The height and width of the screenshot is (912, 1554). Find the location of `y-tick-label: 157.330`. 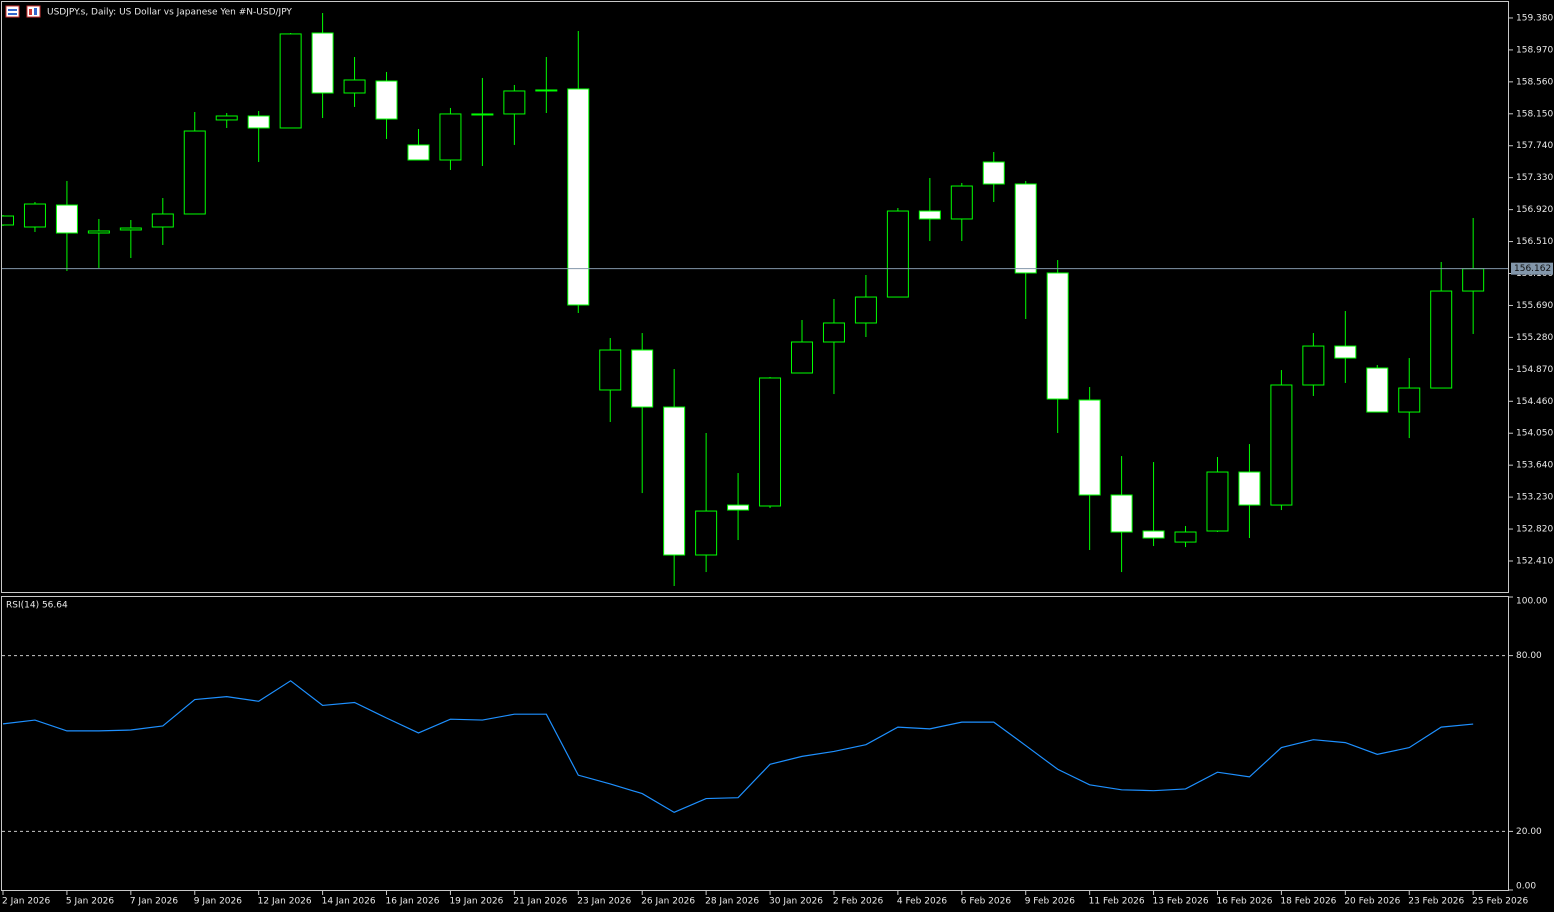

y-tick-label: 157.330 is located at coordinates (1534, 178).